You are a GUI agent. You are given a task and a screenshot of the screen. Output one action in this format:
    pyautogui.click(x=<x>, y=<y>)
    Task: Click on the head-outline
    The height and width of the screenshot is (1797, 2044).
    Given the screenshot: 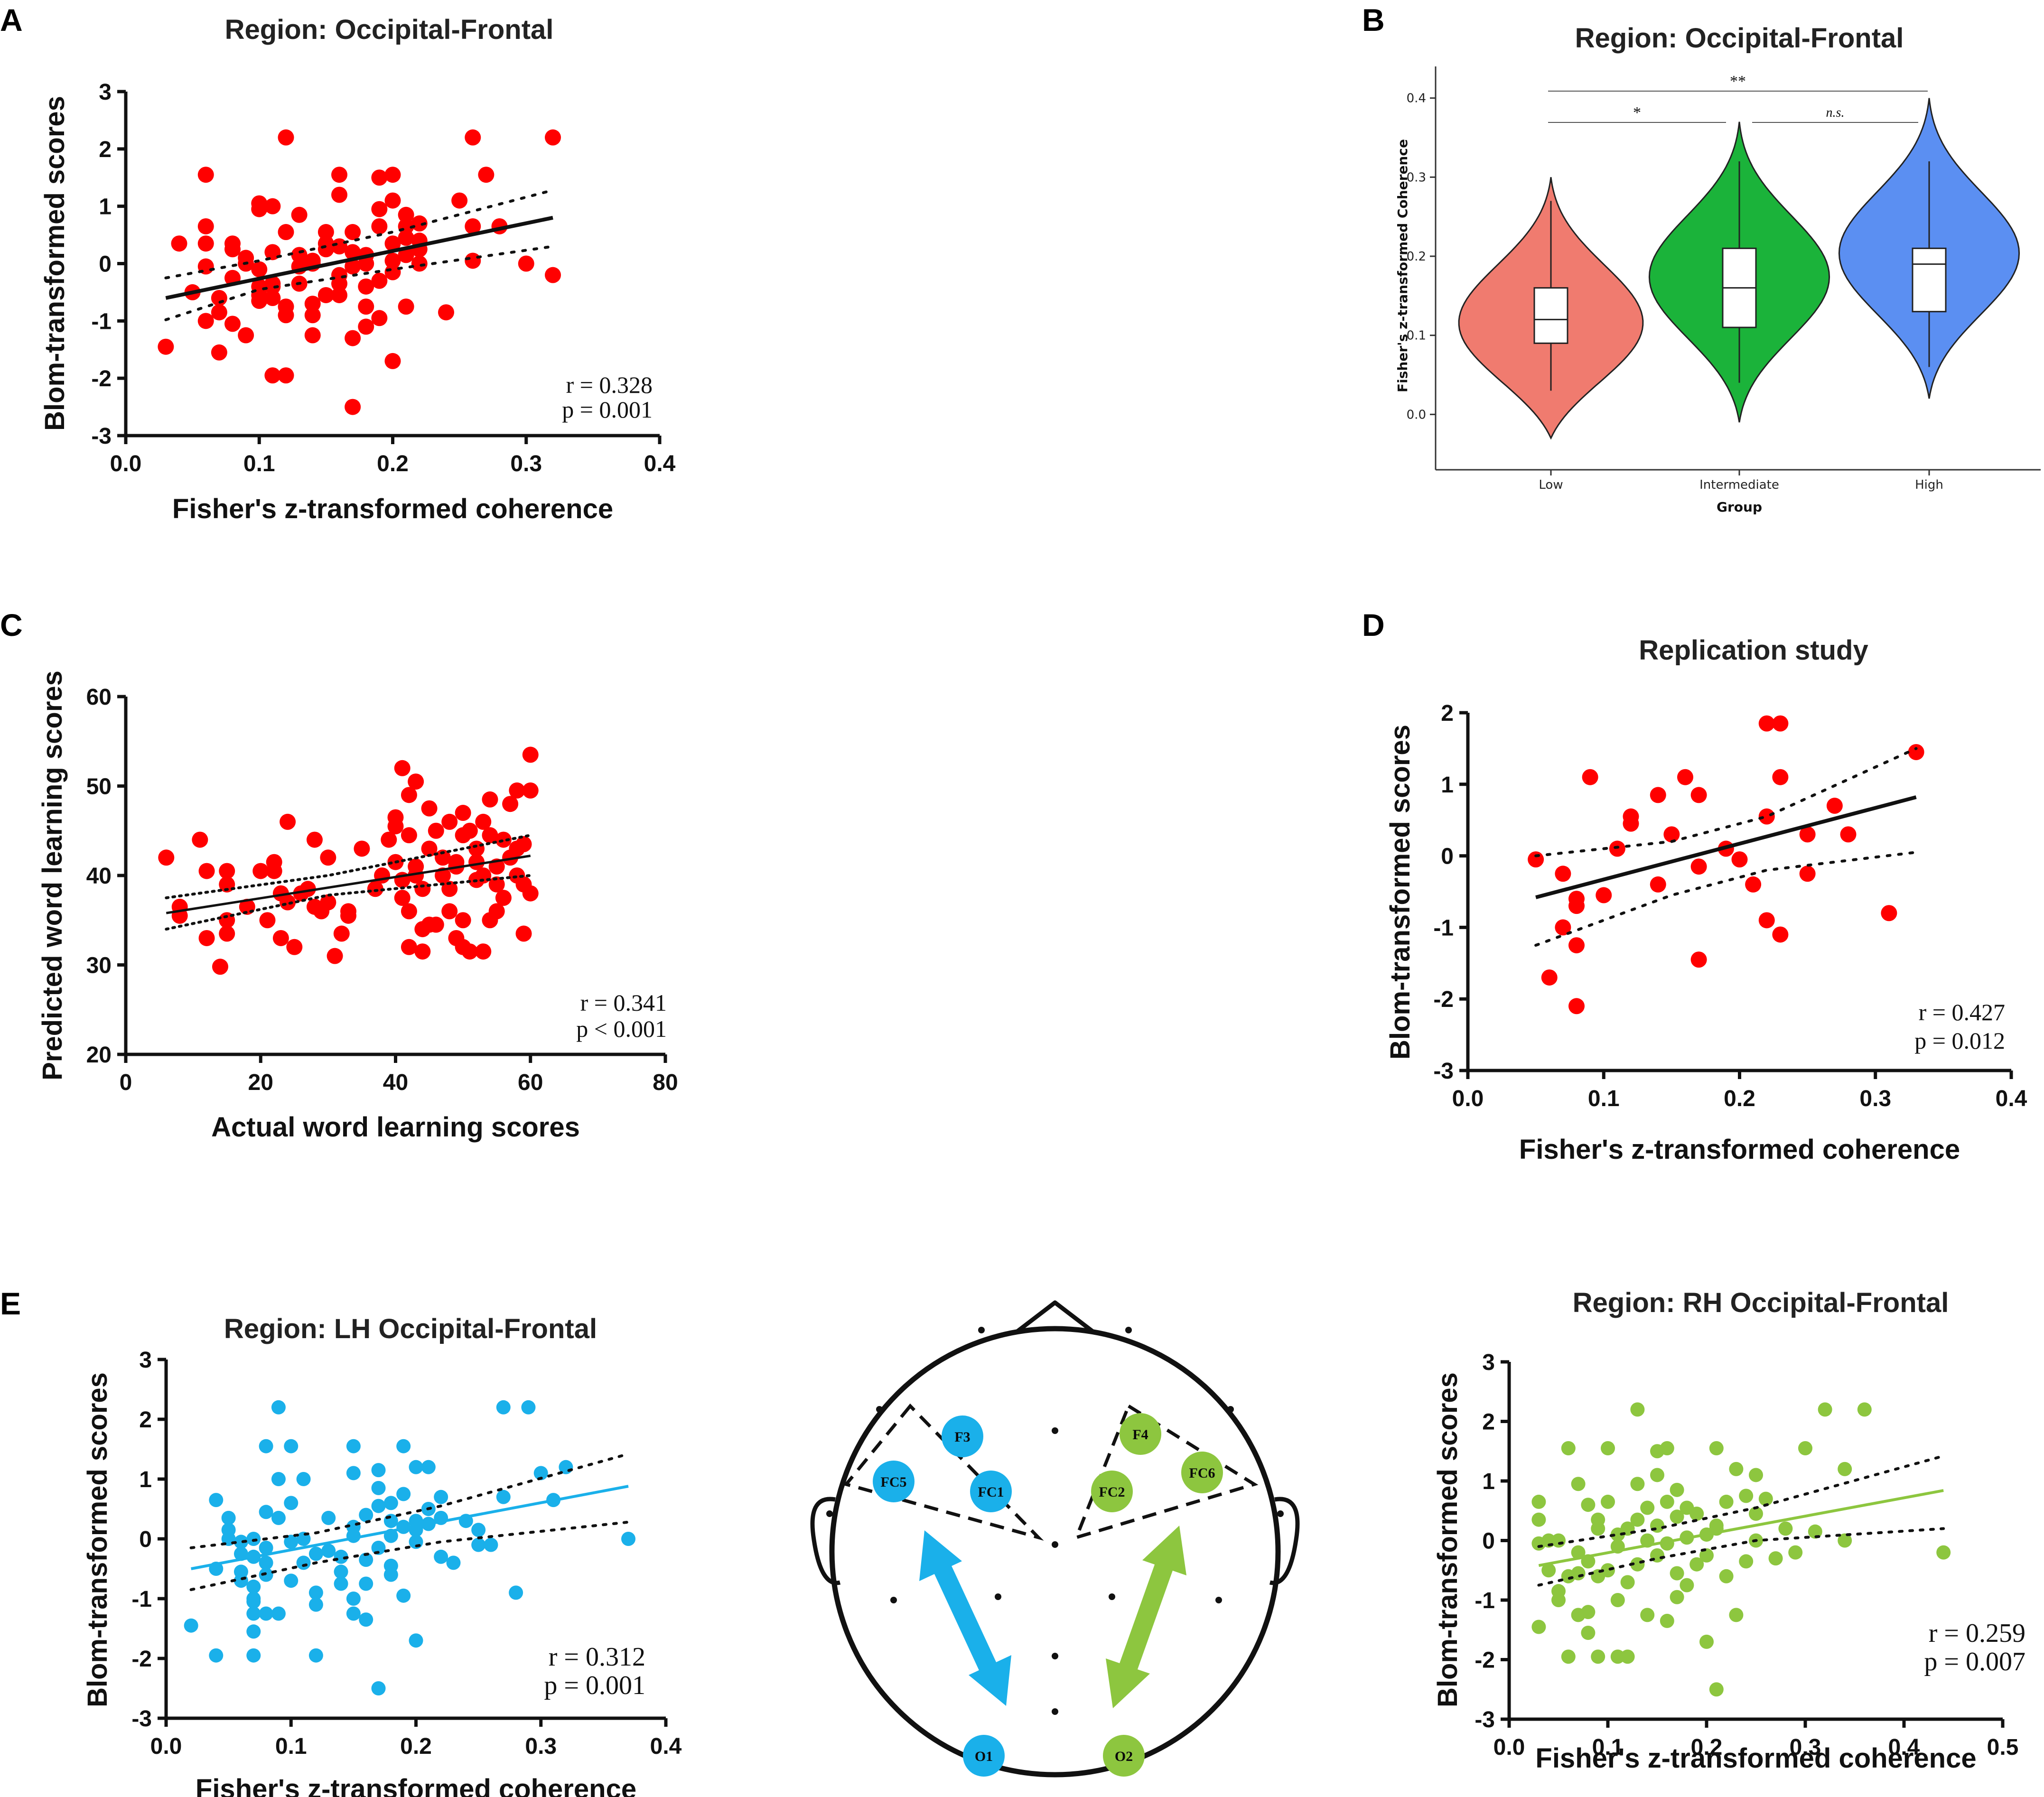 What is the action you would take?
    pyautogui.click(x=1055, y=1552)
    